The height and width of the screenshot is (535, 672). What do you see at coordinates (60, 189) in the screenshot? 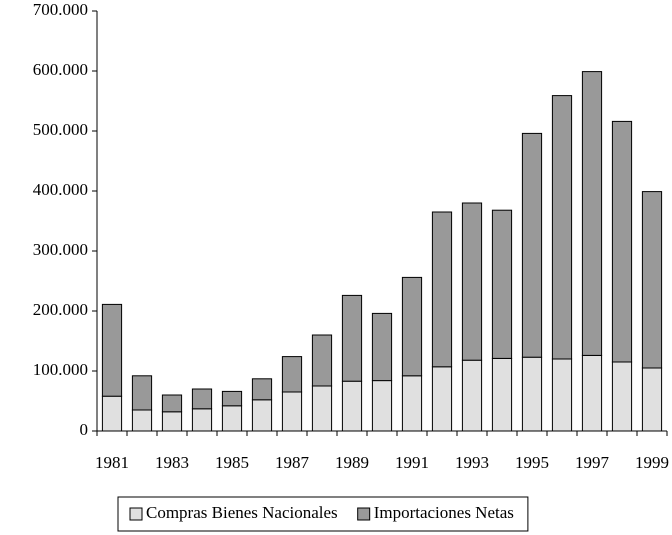
I see `y-tick-label: 400.000` at bounding box center [60, 189].